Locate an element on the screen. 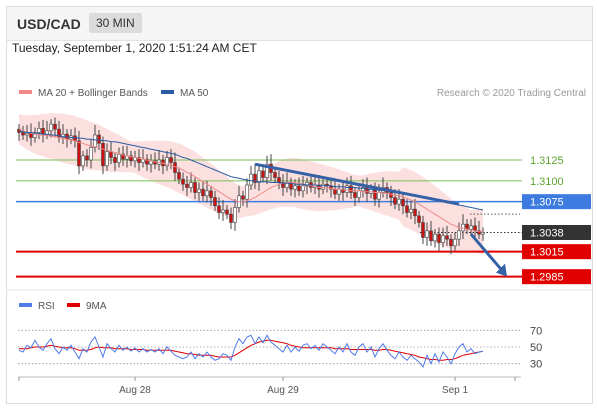 The image size is (597, 408). rsi-ma-legend-label: 9MA is located at coordinates (96, 306).